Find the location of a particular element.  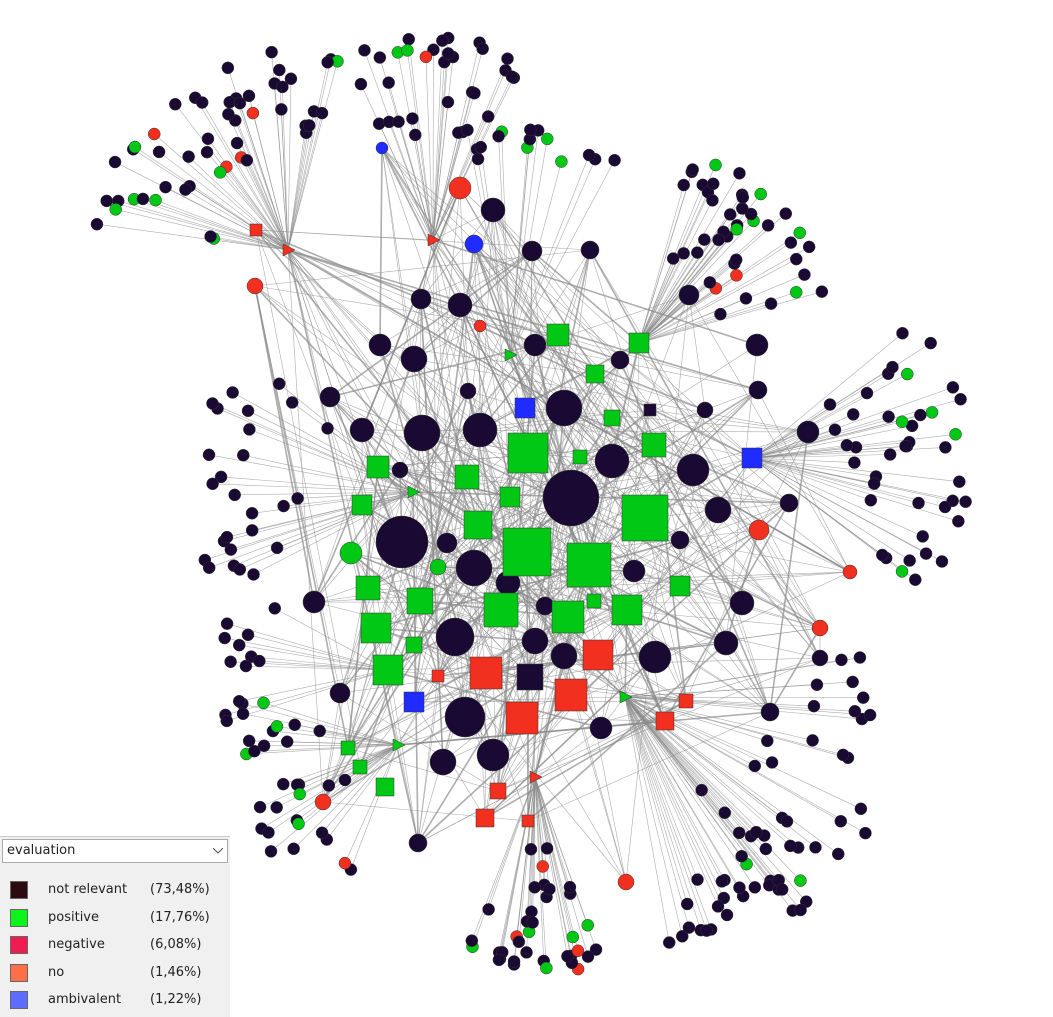

chevron is located at coordinates (218, 851).